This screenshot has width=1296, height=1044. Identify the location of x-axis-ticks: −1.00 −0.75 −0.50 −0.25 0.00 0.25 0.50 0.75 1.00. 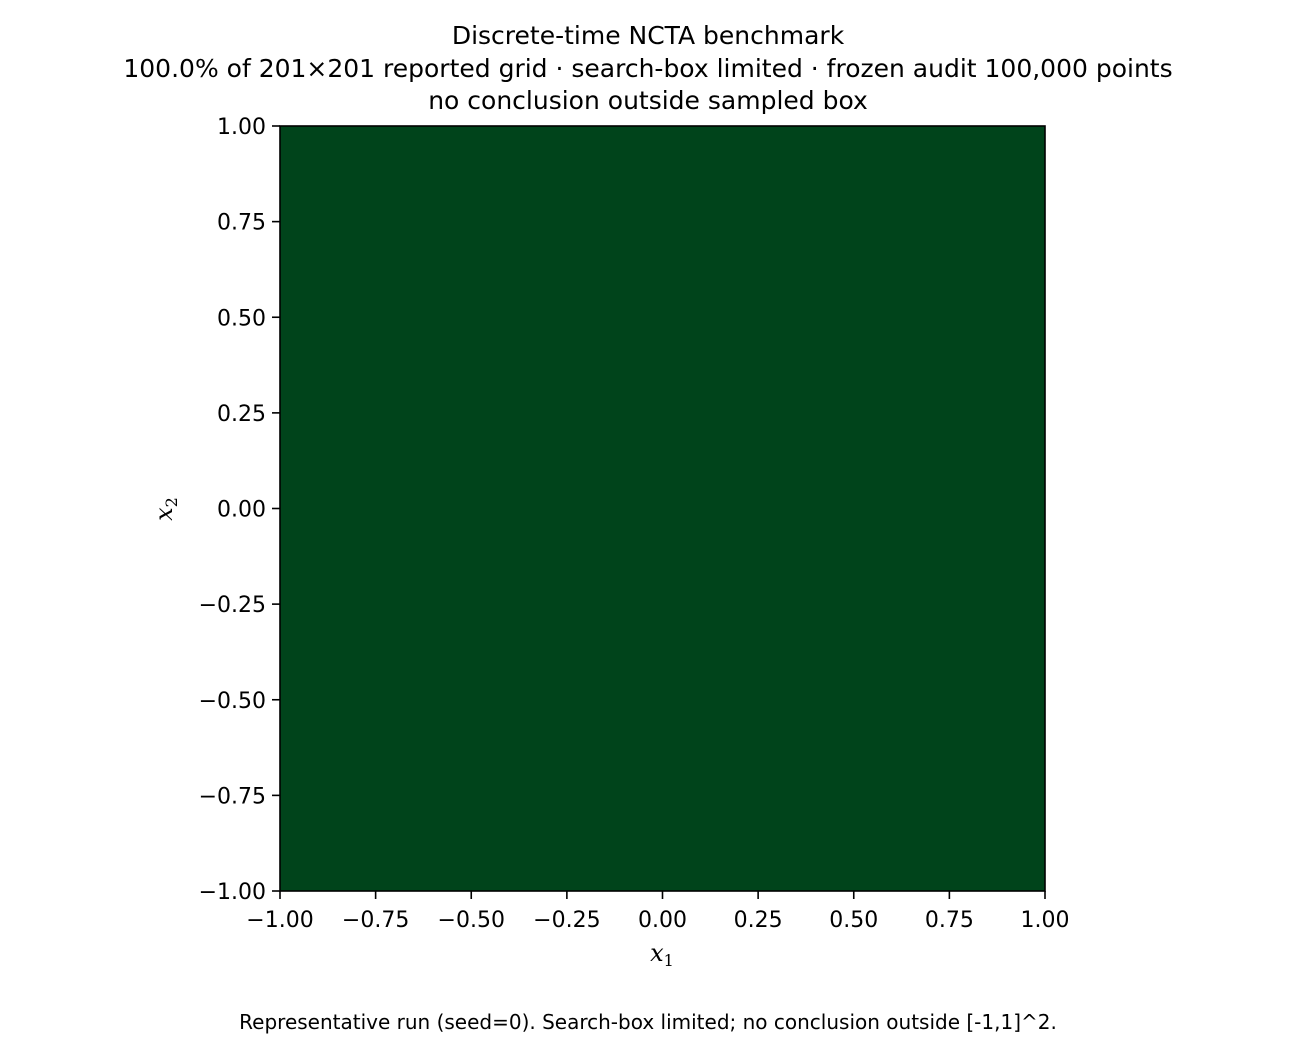
(657, 912).